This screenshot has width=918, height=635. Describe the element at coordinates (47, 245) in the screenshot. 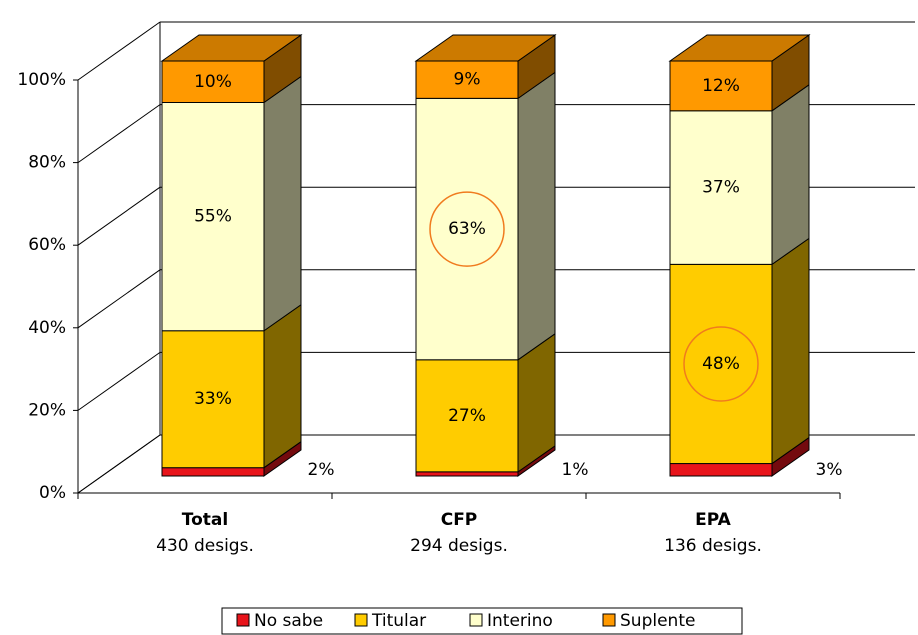

I see `y-tick-label: 60%` at that location.